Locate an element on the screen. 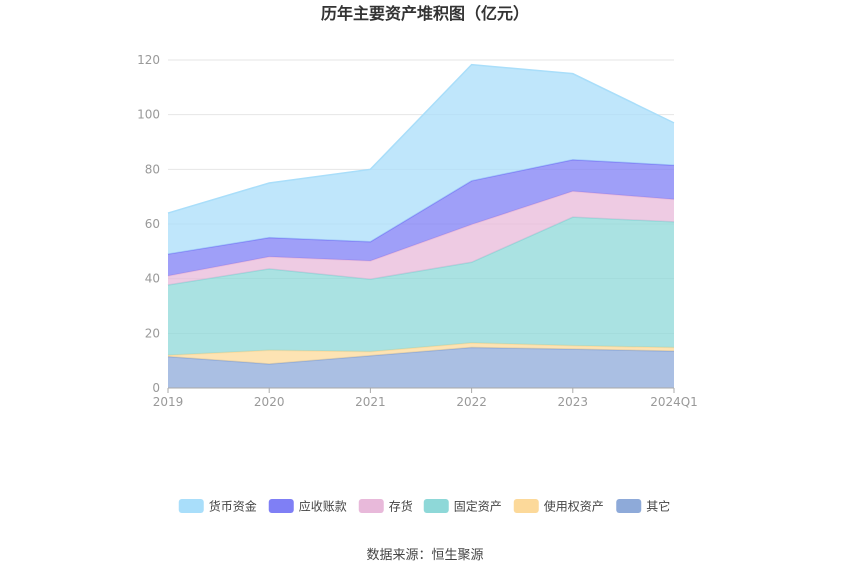 This screenshot has width=850, height=575. y-tick-label: 40 is located at coordinates (152, 279).